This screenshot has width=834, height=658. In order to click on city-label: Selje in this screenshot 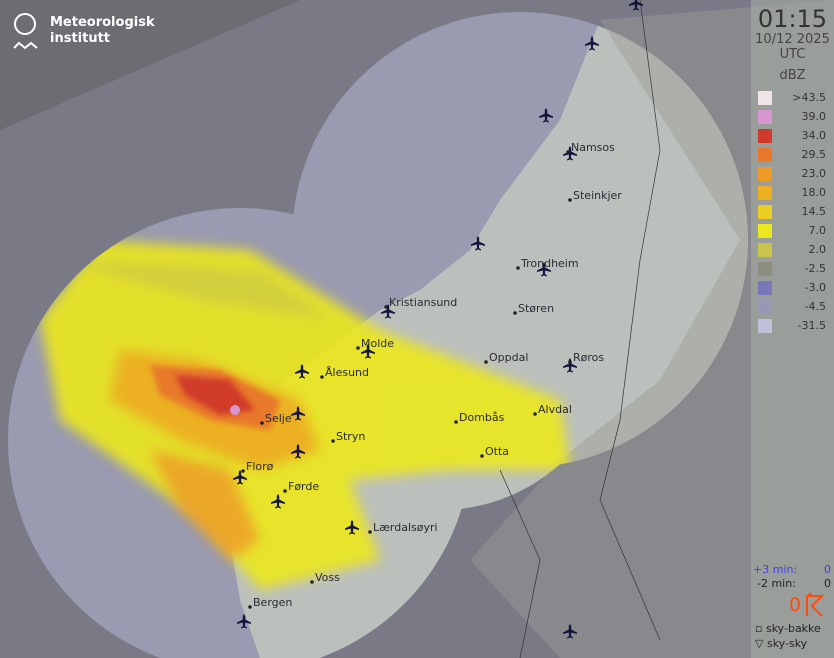, I will do `click(278, 418)`.